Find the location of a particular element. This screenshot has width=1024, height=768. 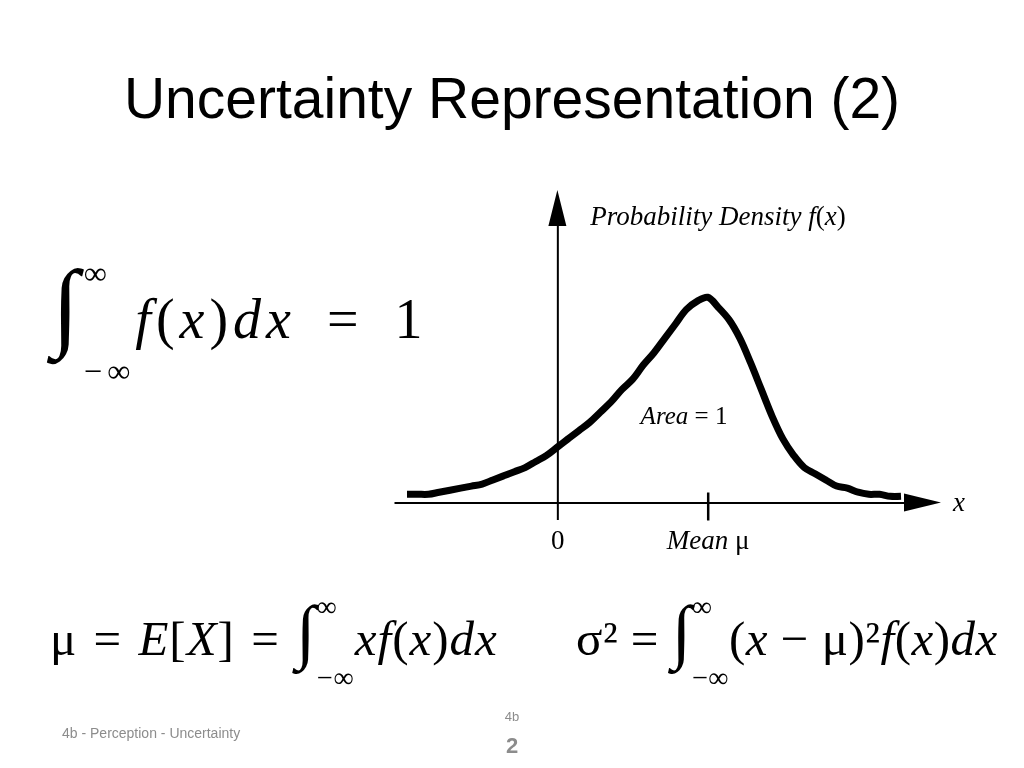

x-tick-label: 0 is located at coordinates (558, 539).